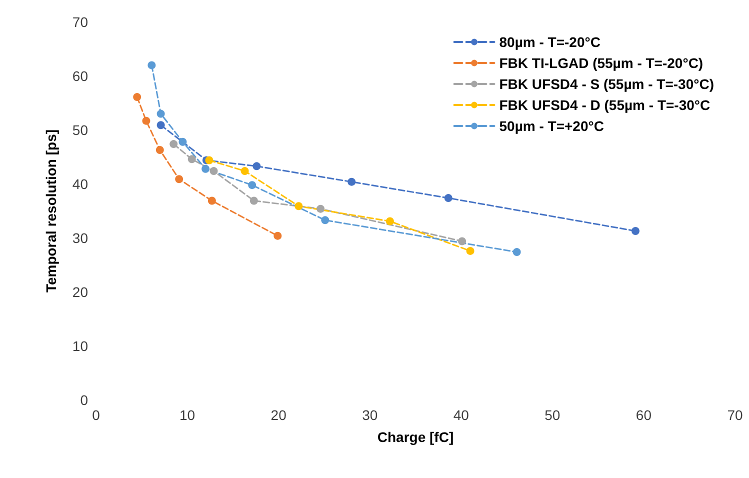  I want to click on y-tick-label: 50, so click(80, 130).